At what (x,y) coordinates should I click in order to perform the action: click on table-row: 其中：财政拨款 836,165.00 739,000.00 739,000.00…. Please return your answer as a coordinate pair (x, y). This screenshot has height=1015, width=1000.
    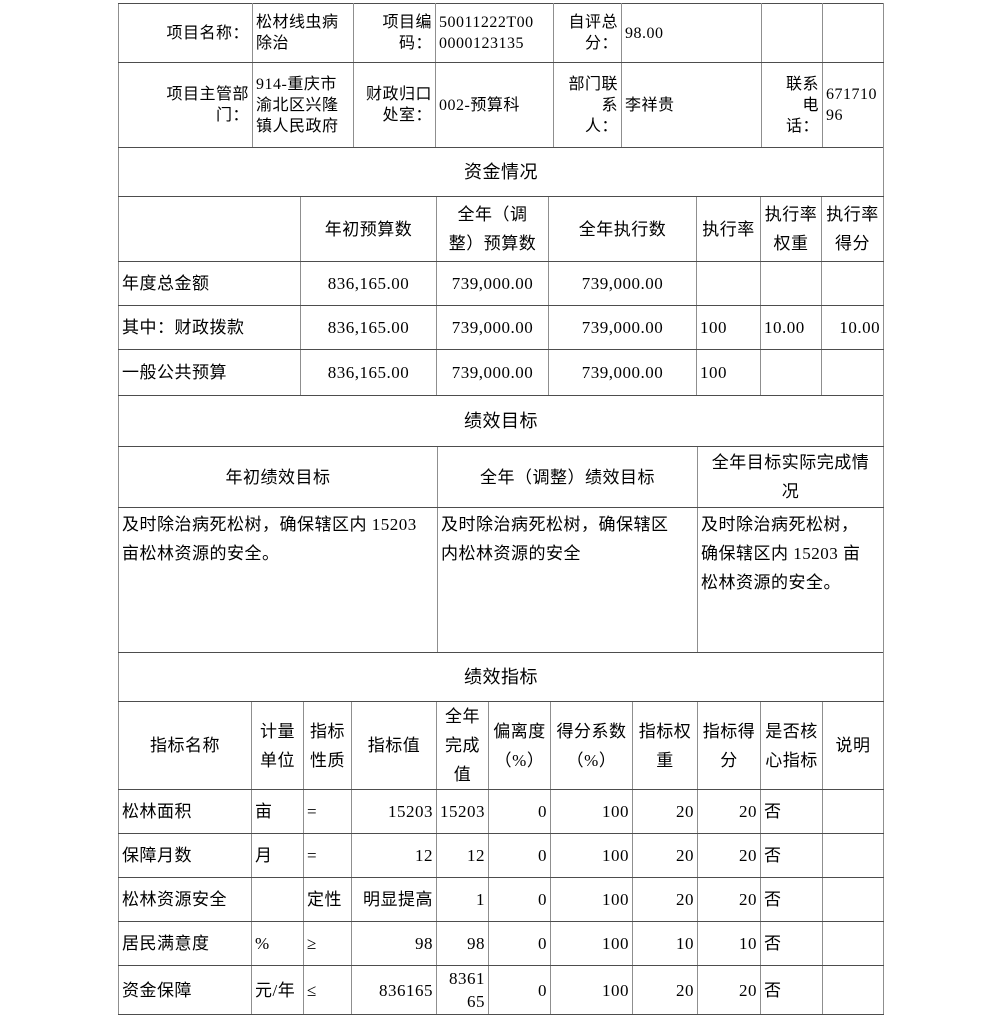
    Looking at the image, I should click on (501, 327).